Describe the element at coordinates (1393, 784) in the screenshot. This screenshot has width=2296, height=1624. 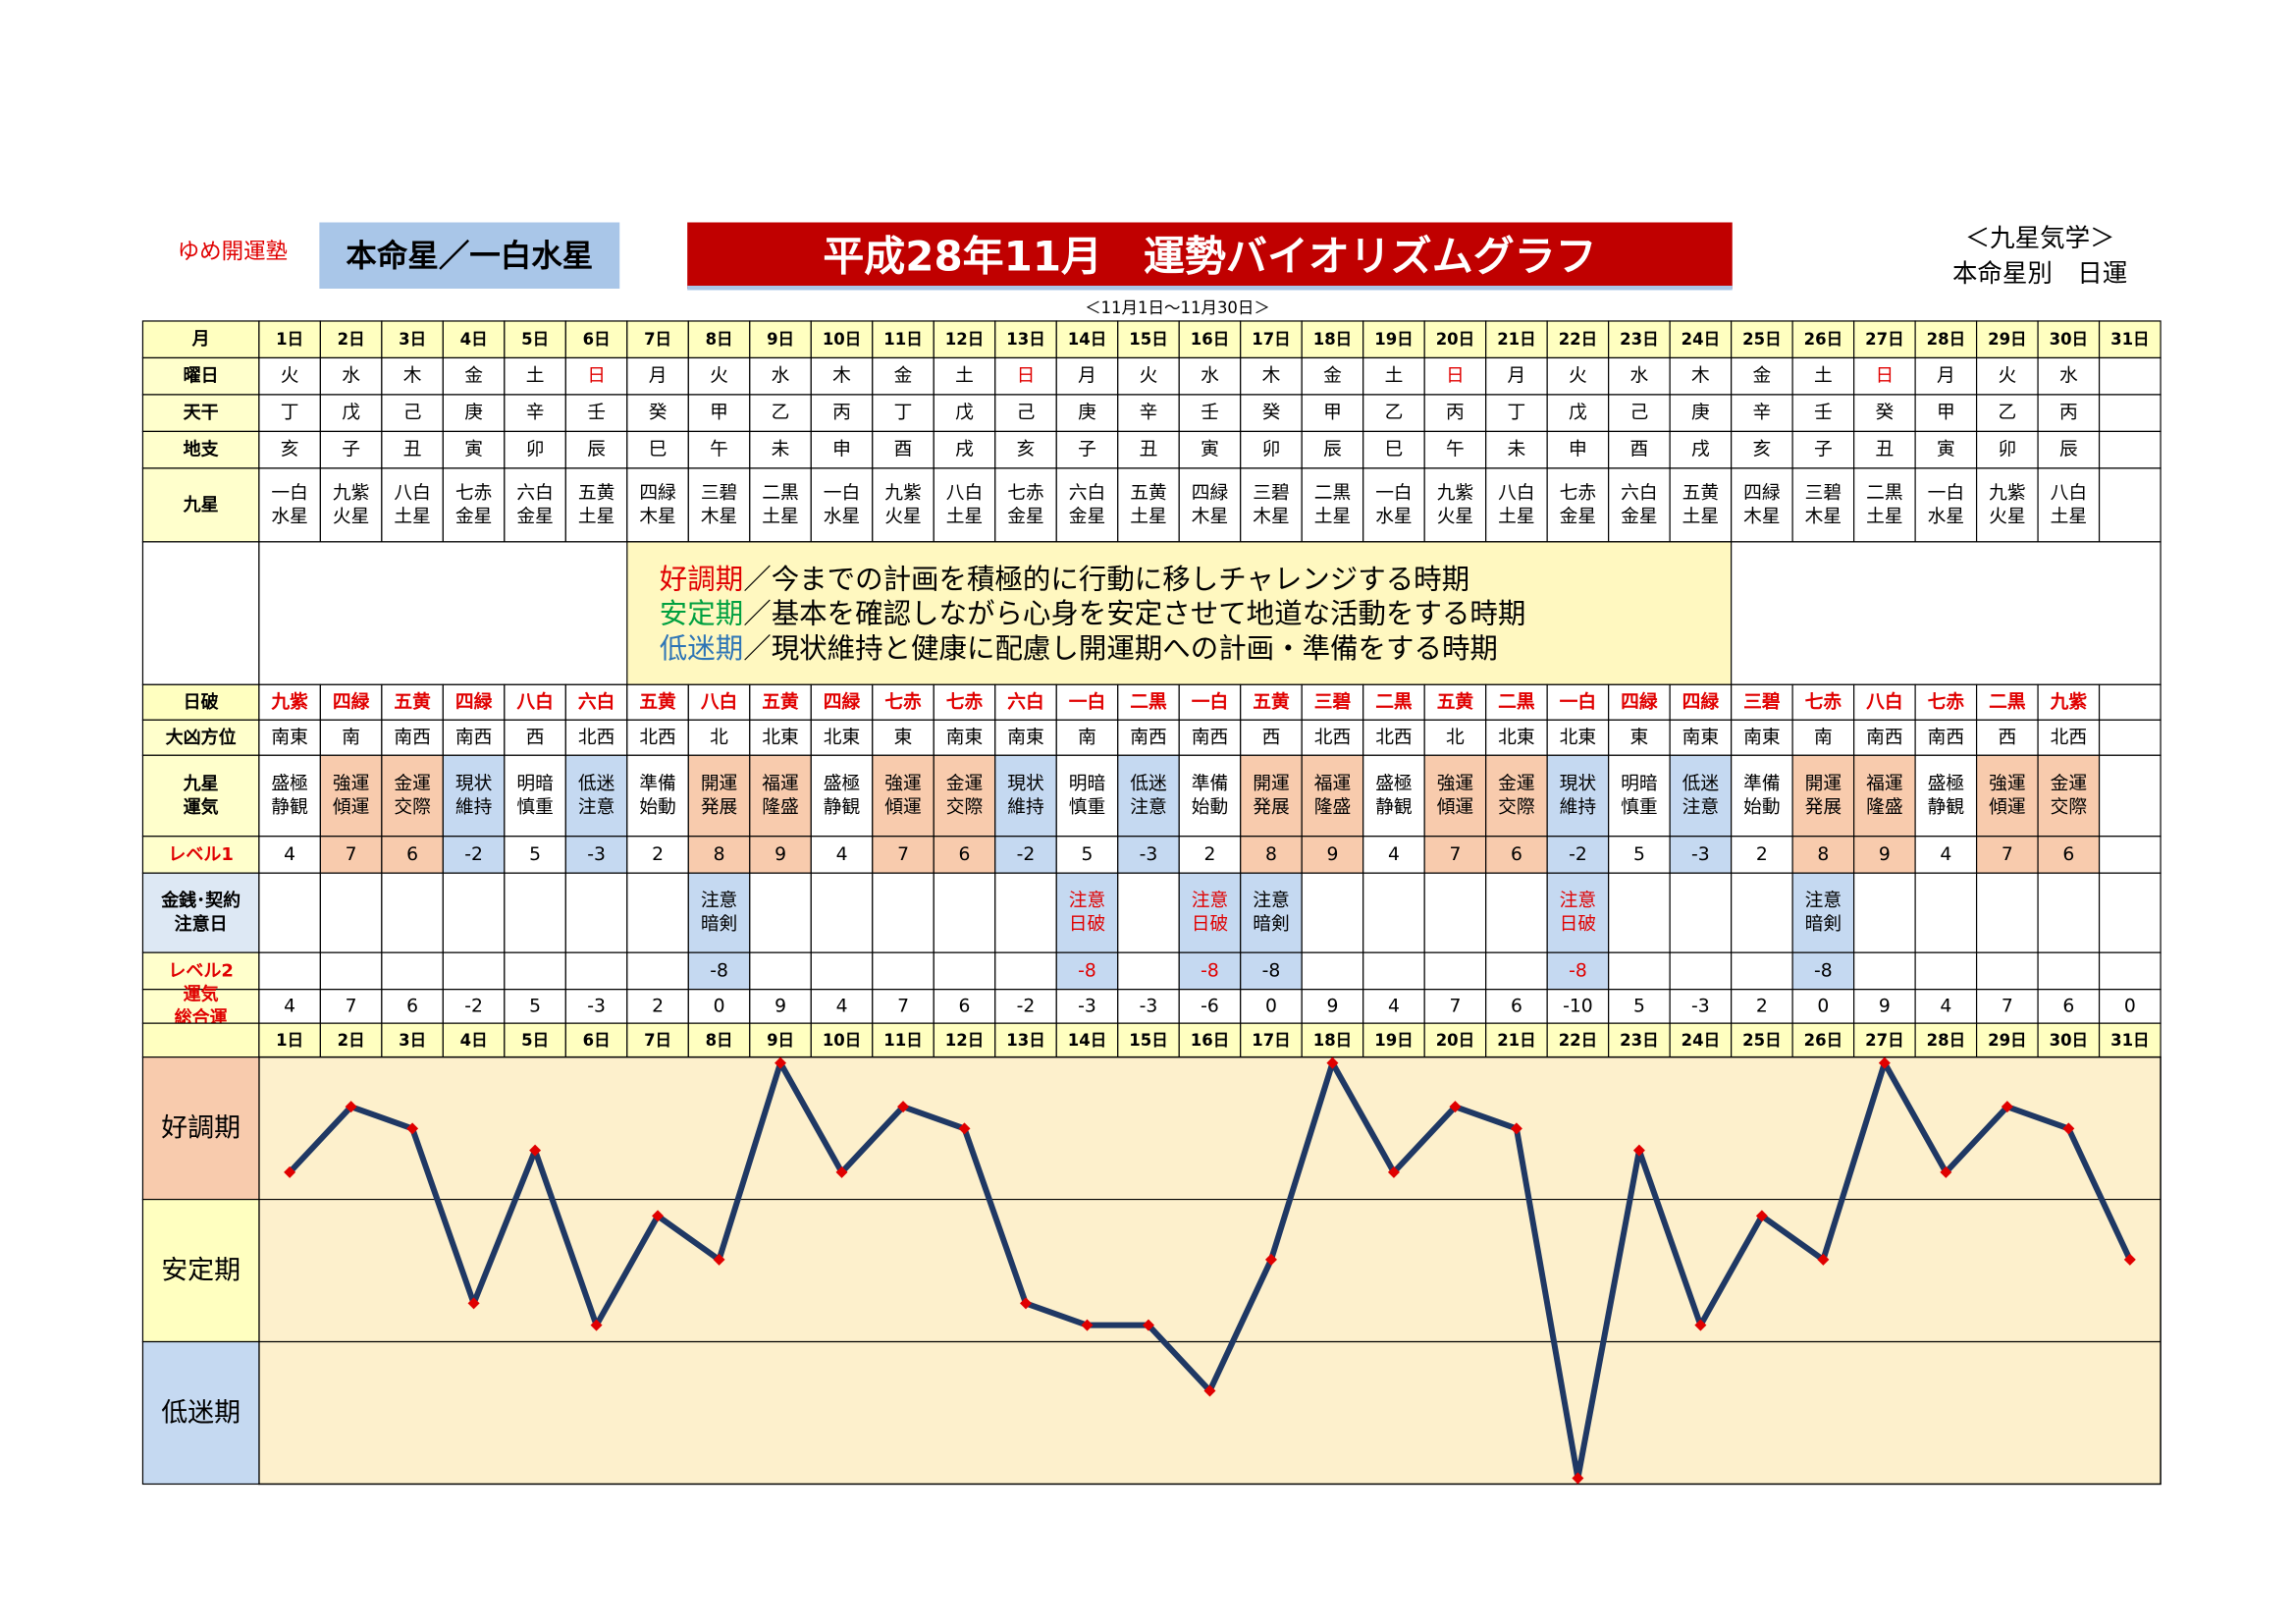
I see `fortune-cell: 盛極` at that location.